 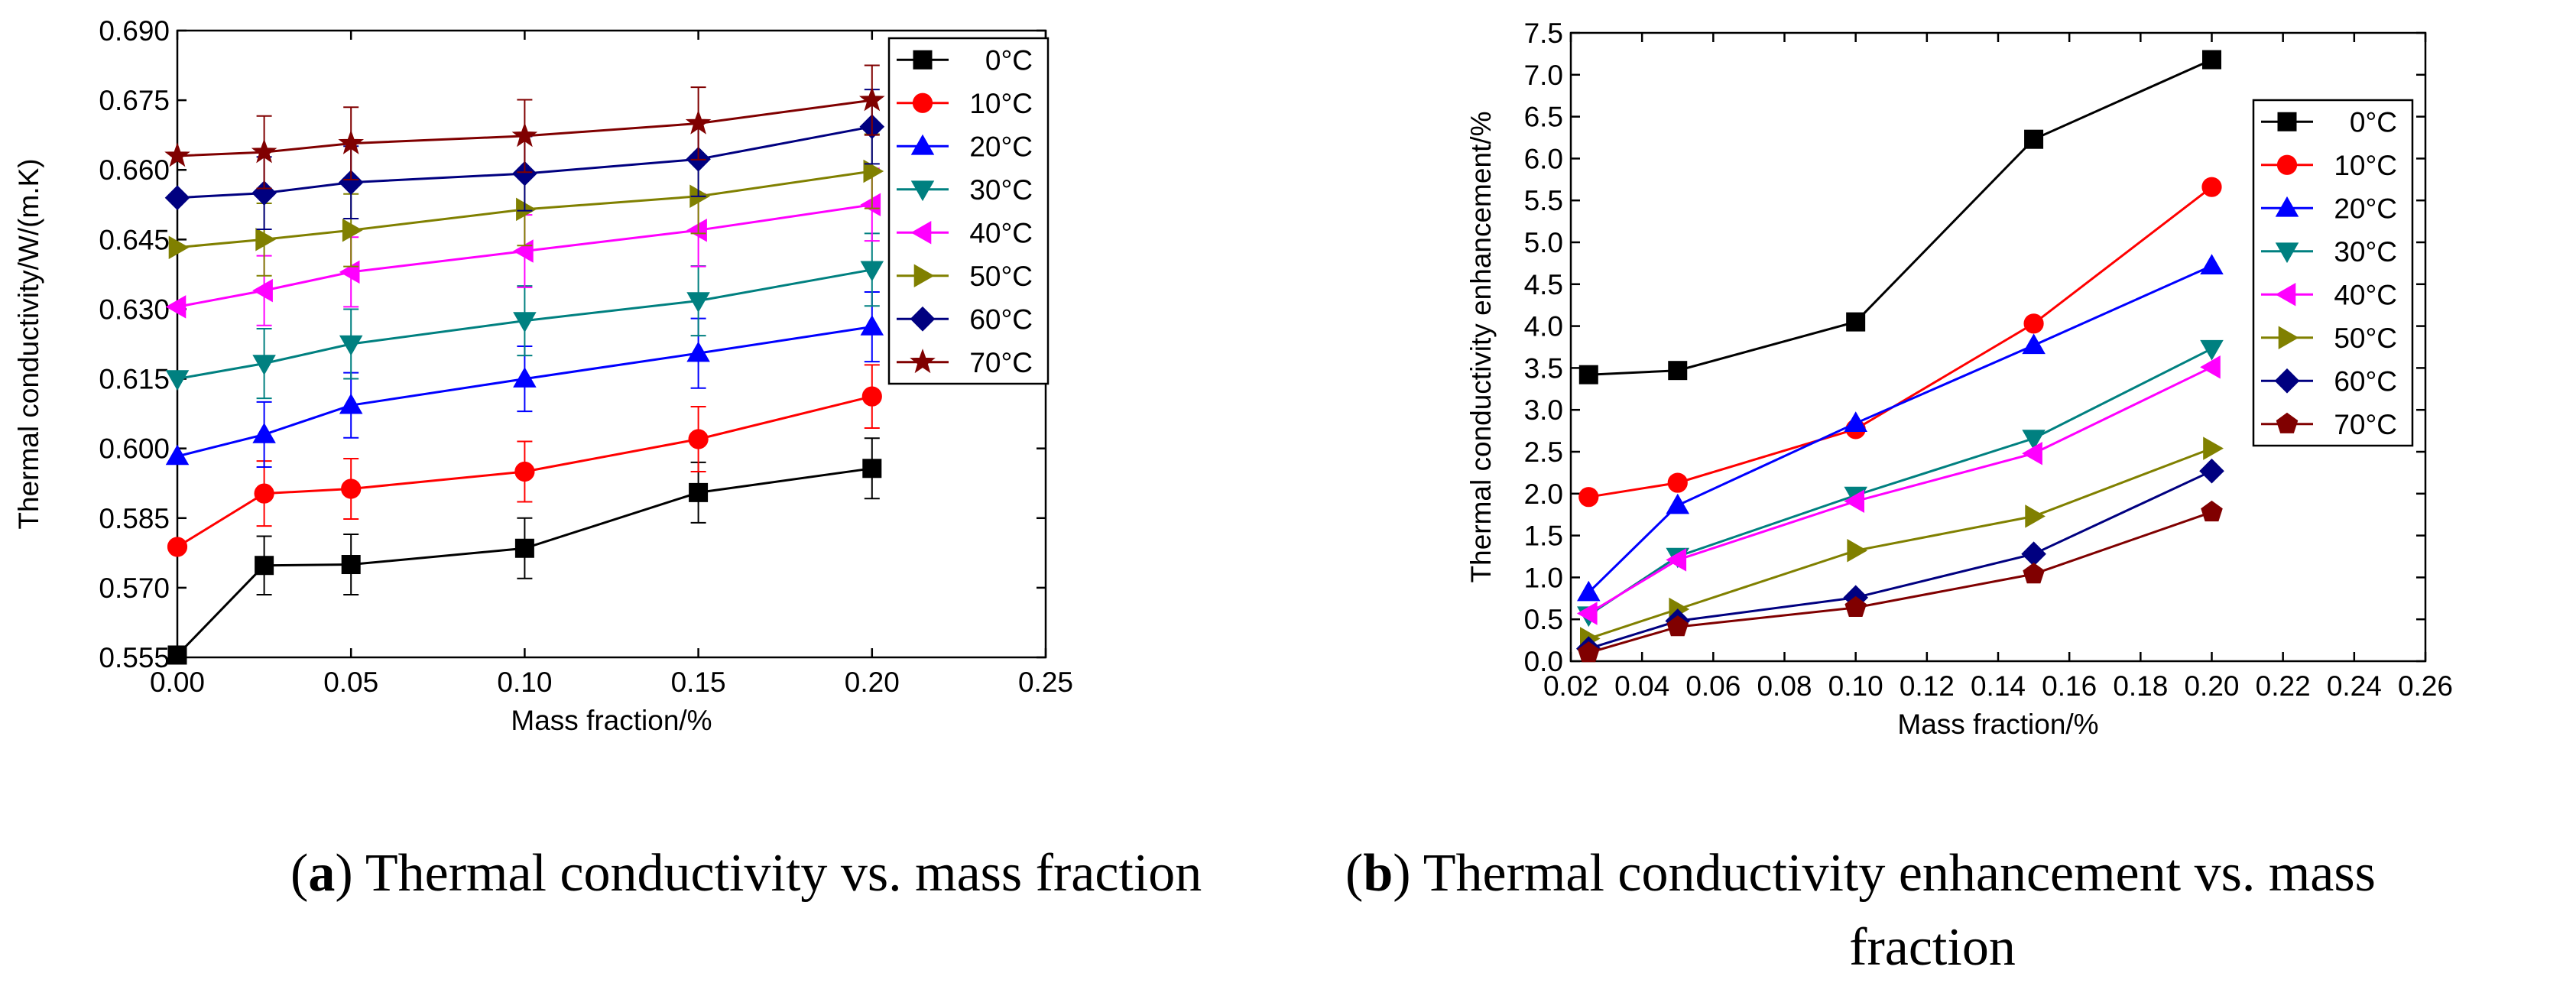 What do you see at coordinates (134, 170) in the screenshot?
I see `y-tick-label: 0.660` at bounding box center [134, 170].